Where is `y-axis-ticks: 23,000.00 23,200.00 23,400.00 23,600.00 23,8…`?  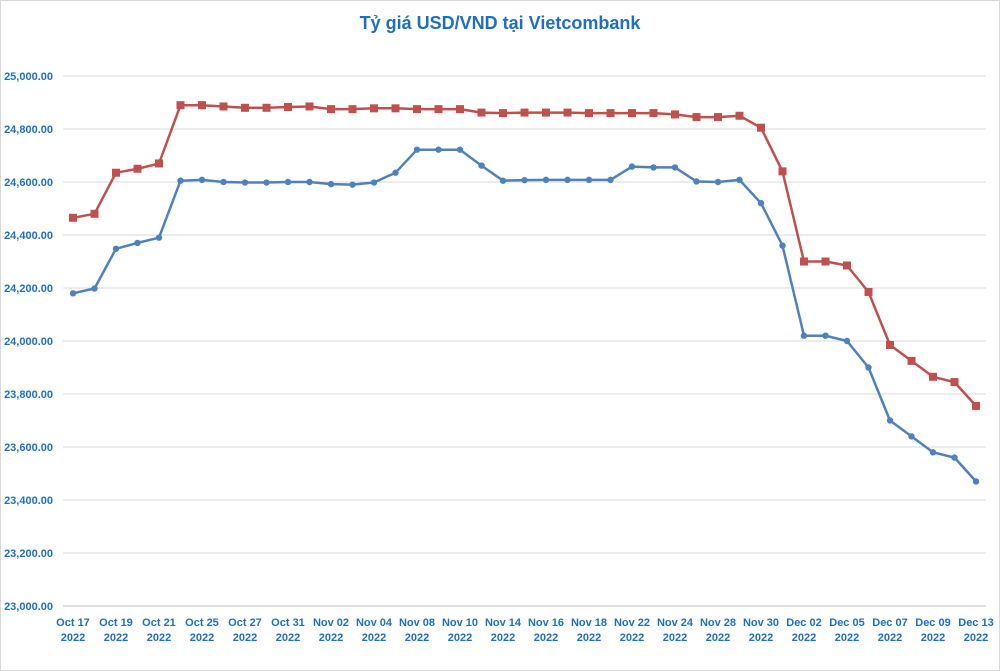
y-axis-ticks: 23,000.00 23,200.00 23,400.00 23,600.00 23,8… is located at coordinates (28, 342).